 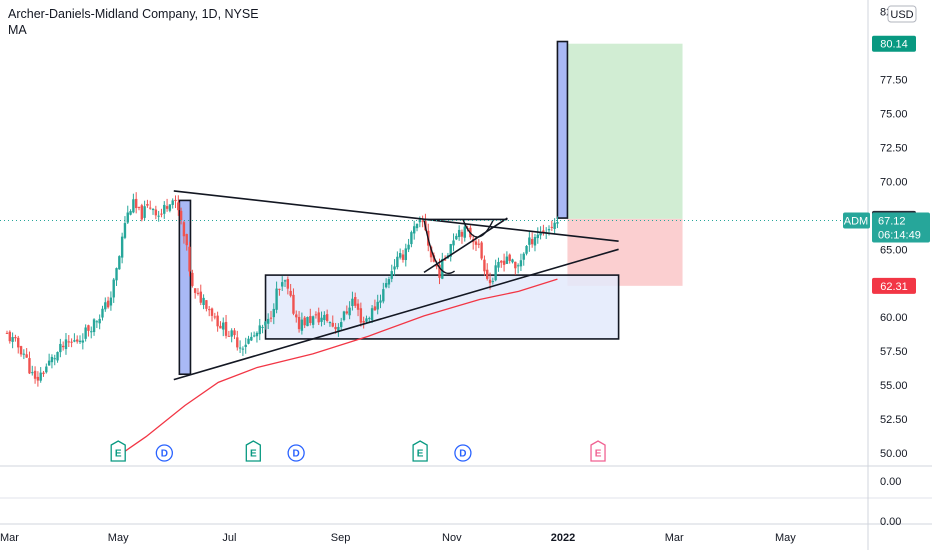 What do you see at coordinates (856, 222) in the screenshot?
I see `symbol-tag-text: ADM` at bounding box center [856, 222].